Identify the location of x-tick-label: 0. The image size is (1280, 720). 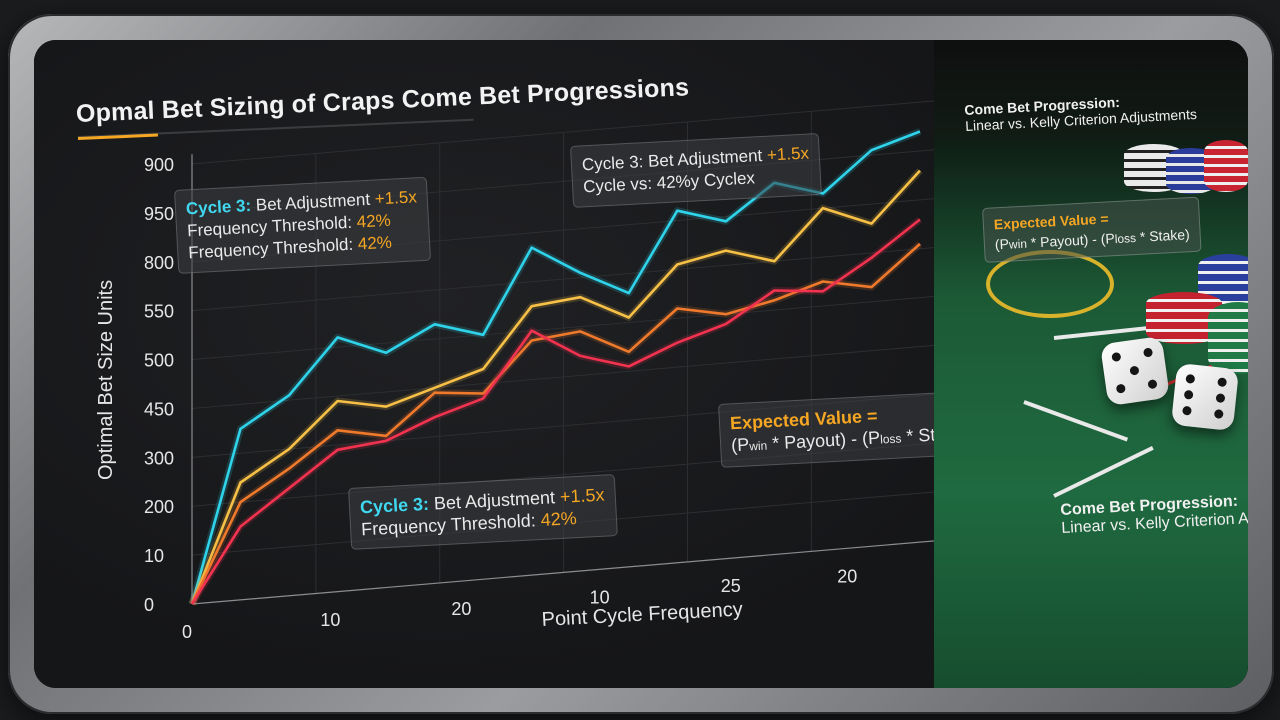
(187, 632).